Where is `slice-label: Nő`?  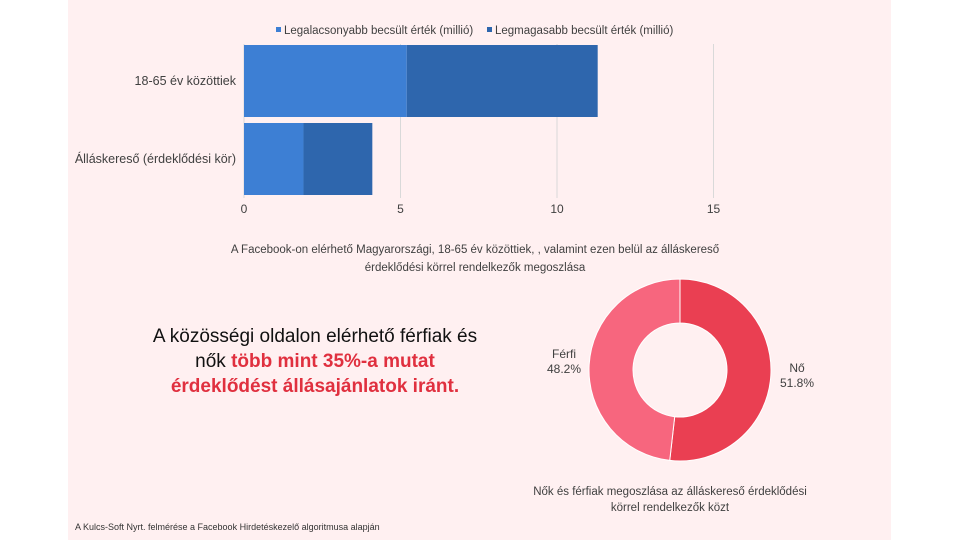 slice-label: Nő is located at coordinates (797, 368).